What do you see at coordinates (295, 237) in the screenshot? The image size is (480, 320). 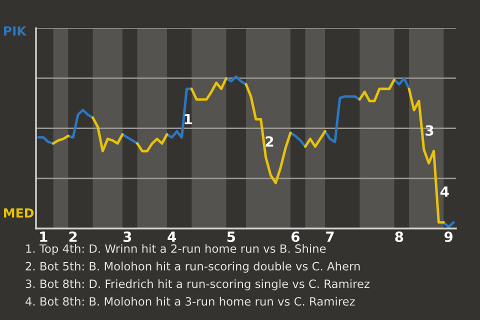 I see `x-tick-label: 6` at bounding box center [295, 237].